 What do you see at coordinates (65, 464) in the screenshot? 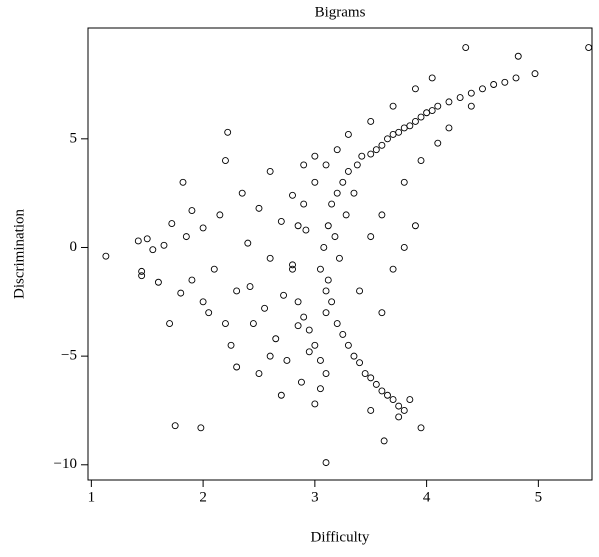
I see `y-tick-label: −10` at bounding box center [65, 464].